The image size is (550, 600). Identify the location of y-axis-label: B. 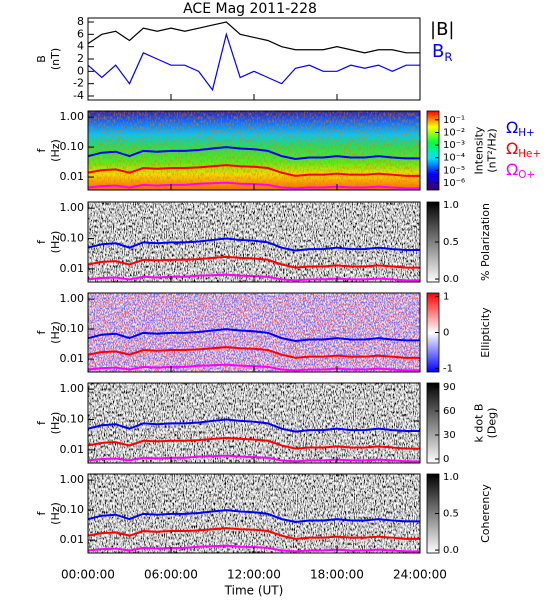
(41, 59).